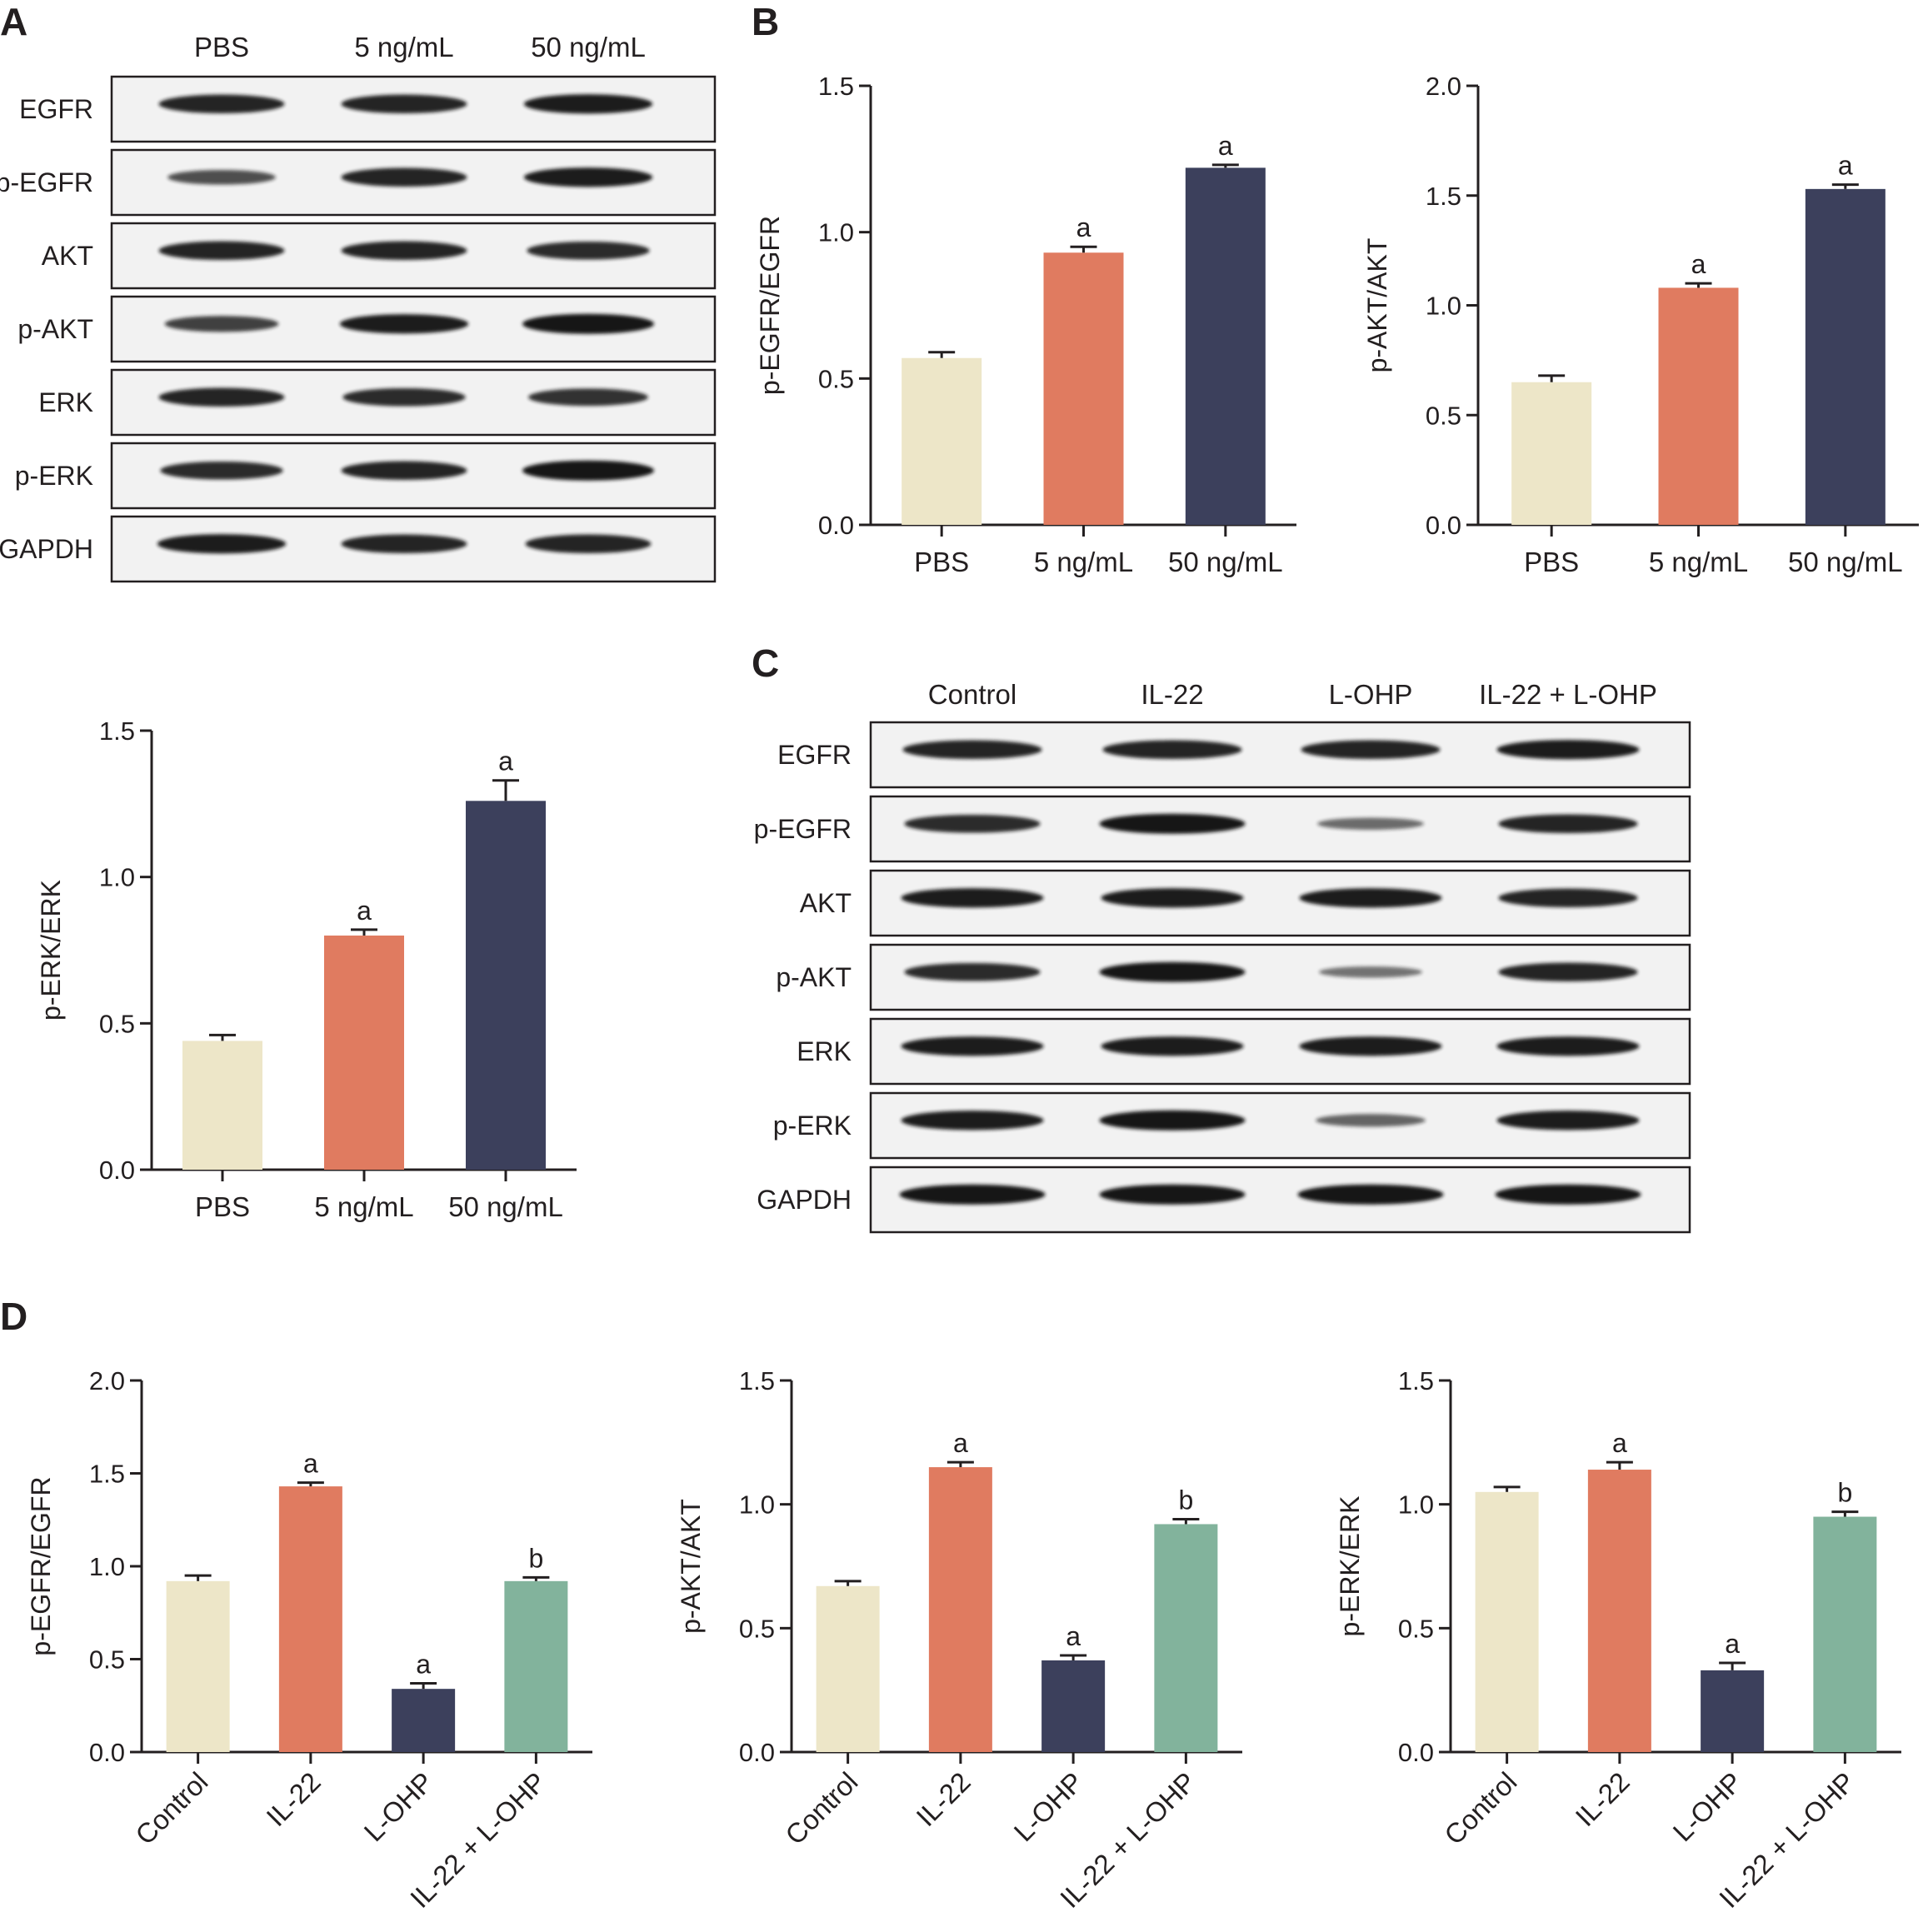 The width and height of the screenshot is (1928, 1932). I want to click on band-gapdh-il-22-l-ohp, so click(1568, 1194).